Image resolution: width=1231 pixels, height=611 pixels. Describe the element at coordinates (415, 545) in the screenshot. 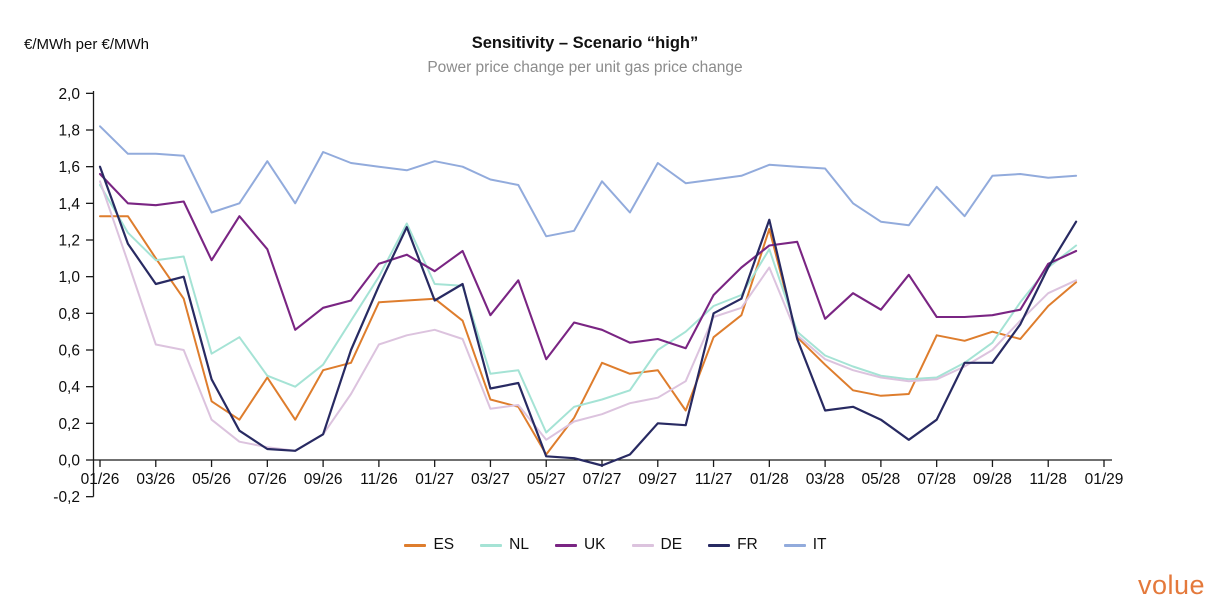

I see `legend-swatch-ES` at that location.